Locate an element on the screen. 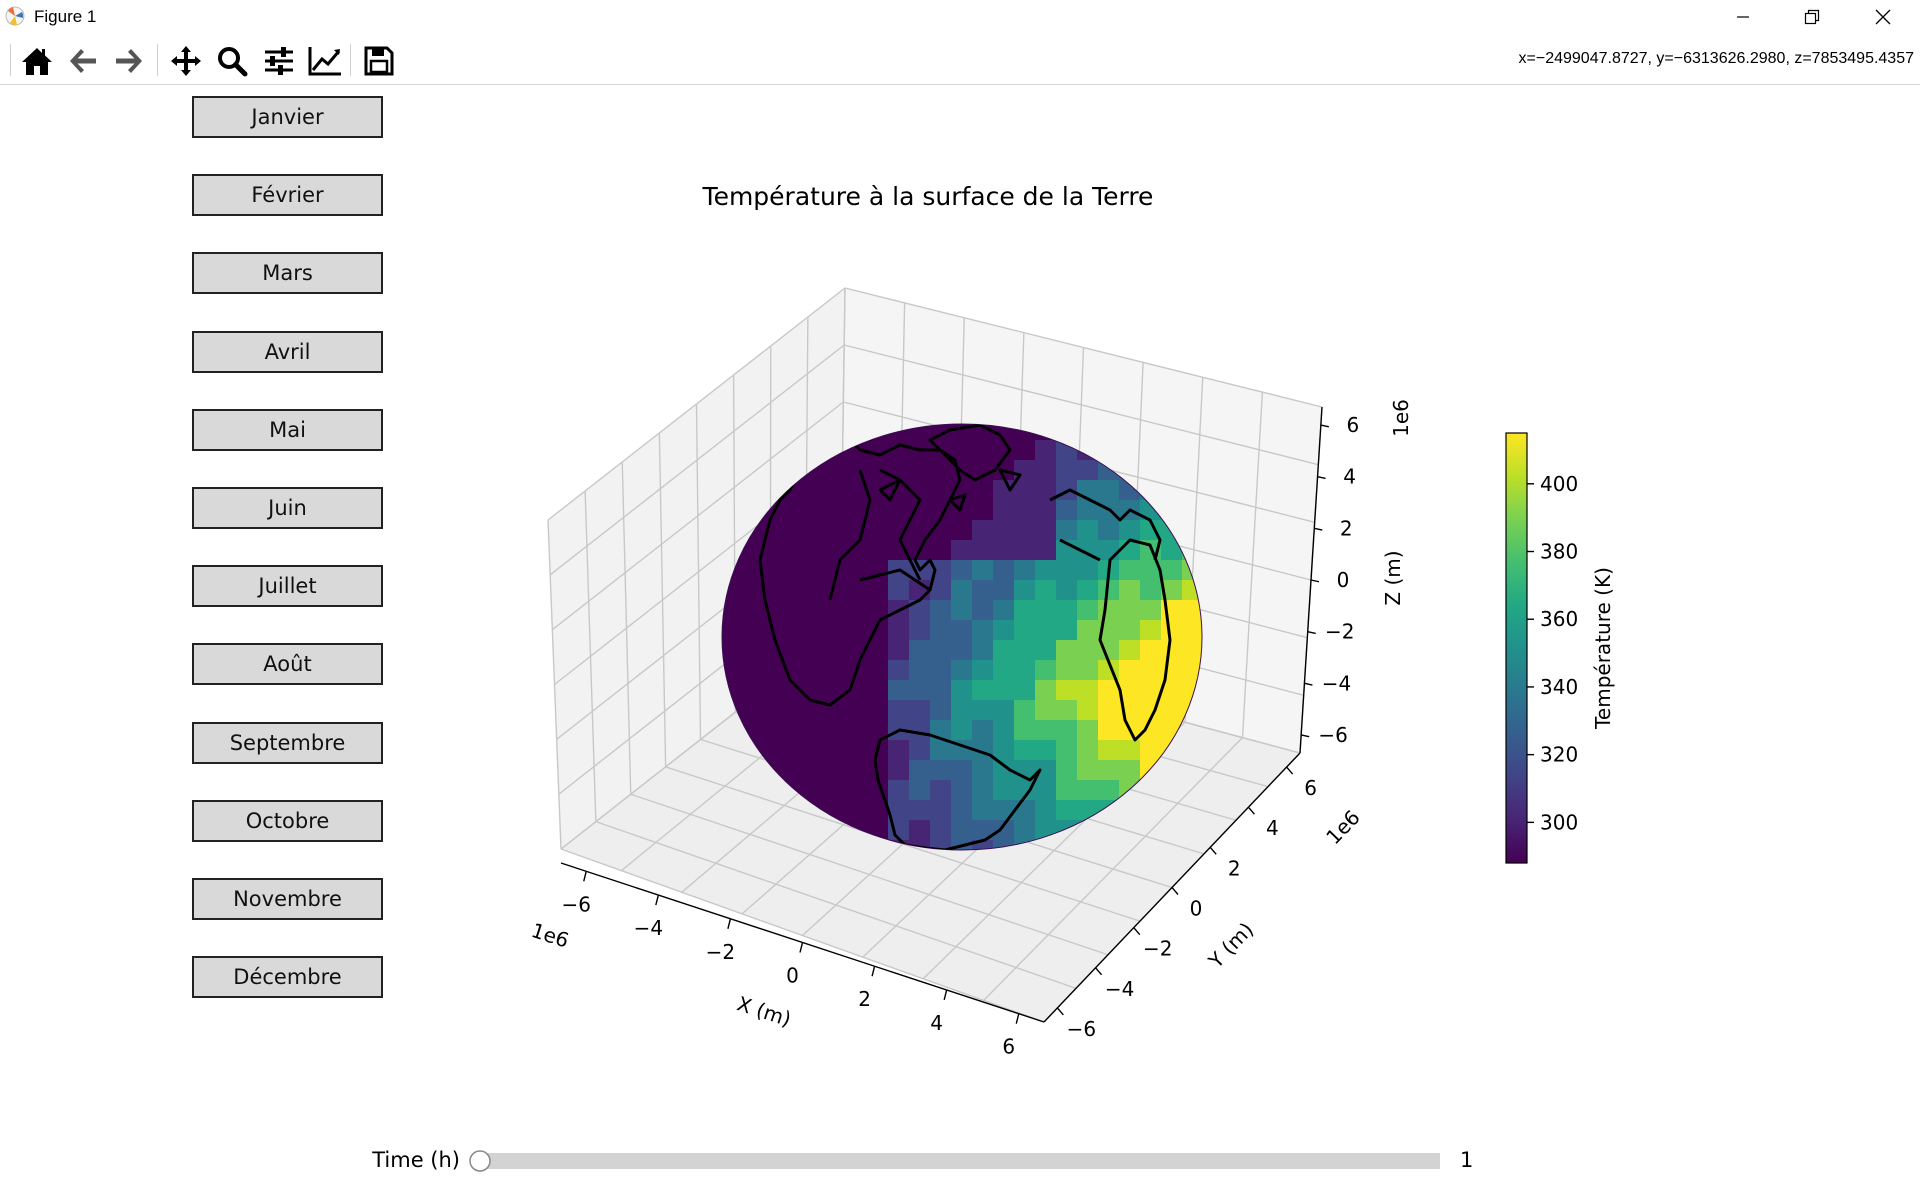  coastline-north-america is located at coordinates (860, 572).